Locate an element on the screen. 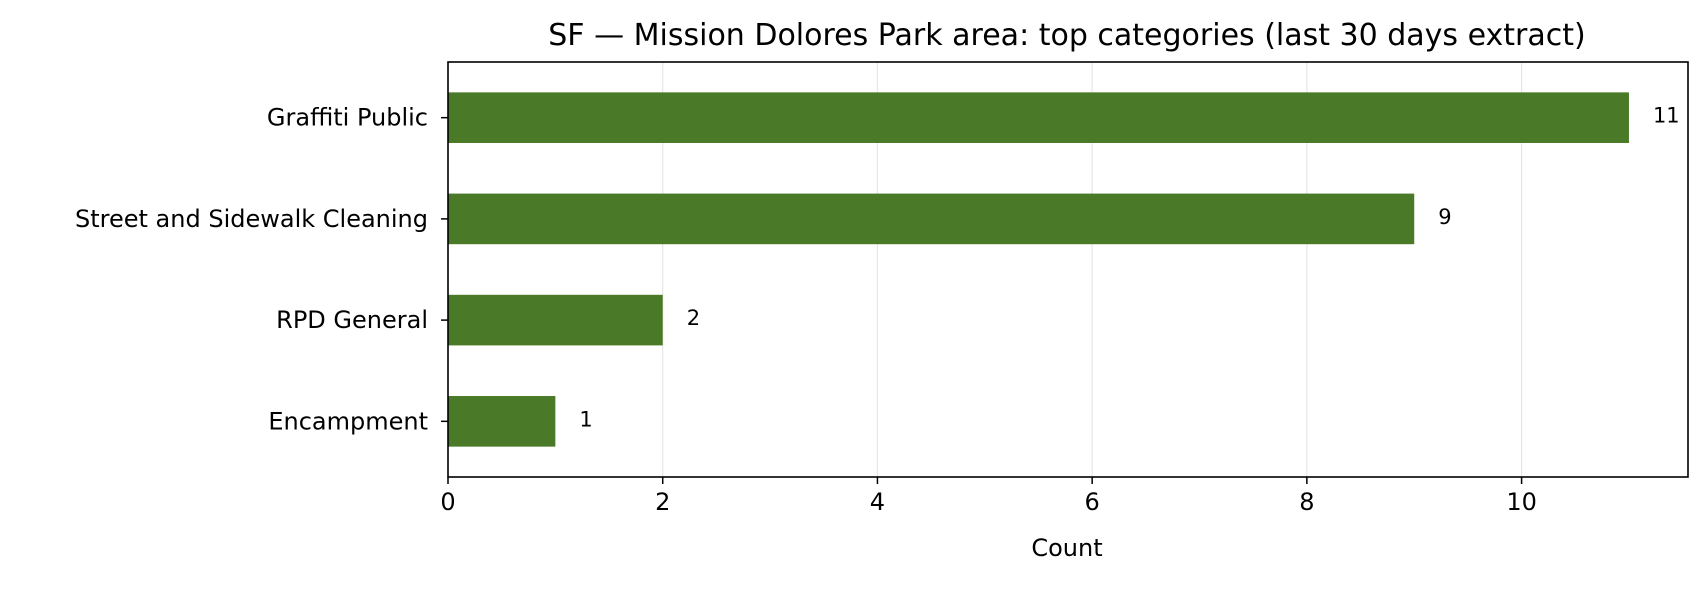 The width and height of the screenshot is (1707, 589). x-tick-label: 10 is located at coordinates (1521, 502).